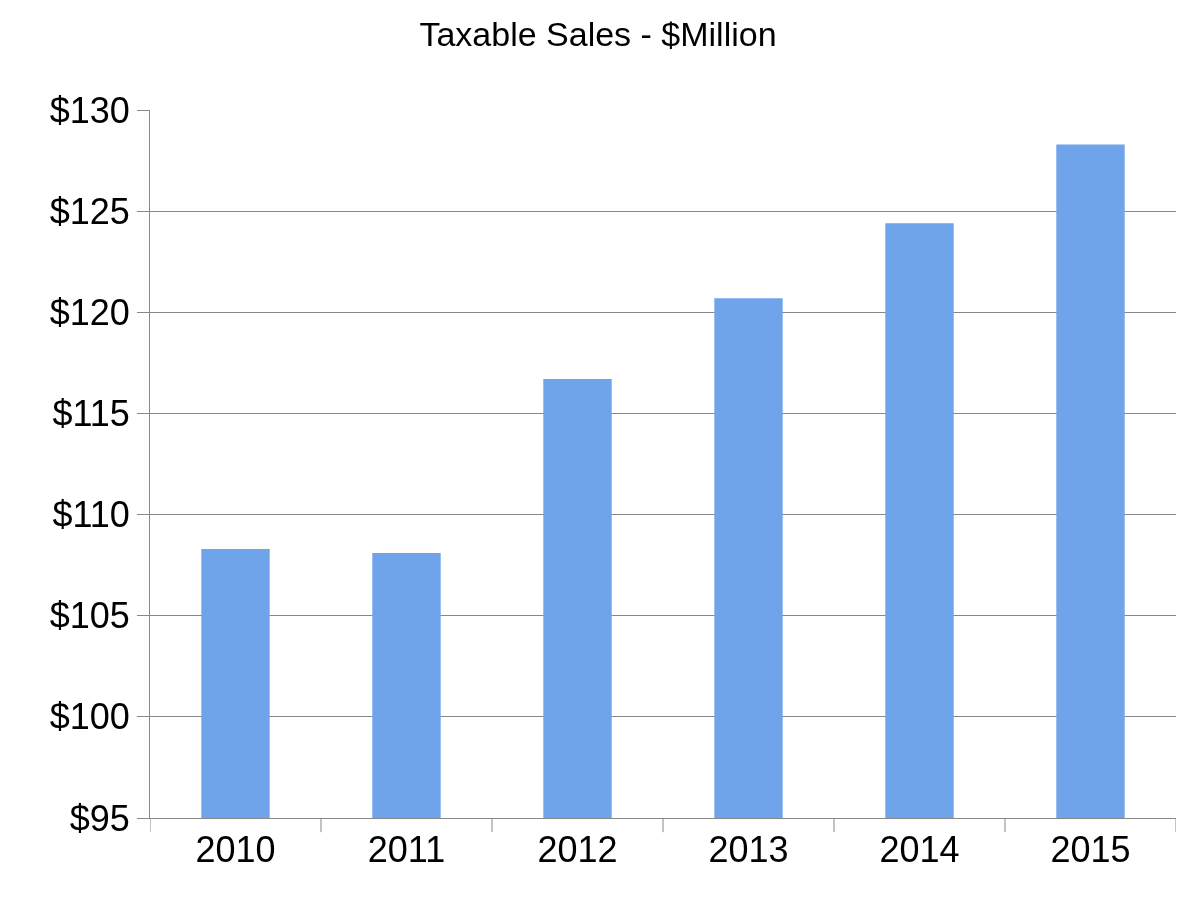 The height and width of the screenshot is (898, 1196). I want to click on y-tick-label: $130, so click(89, 110).